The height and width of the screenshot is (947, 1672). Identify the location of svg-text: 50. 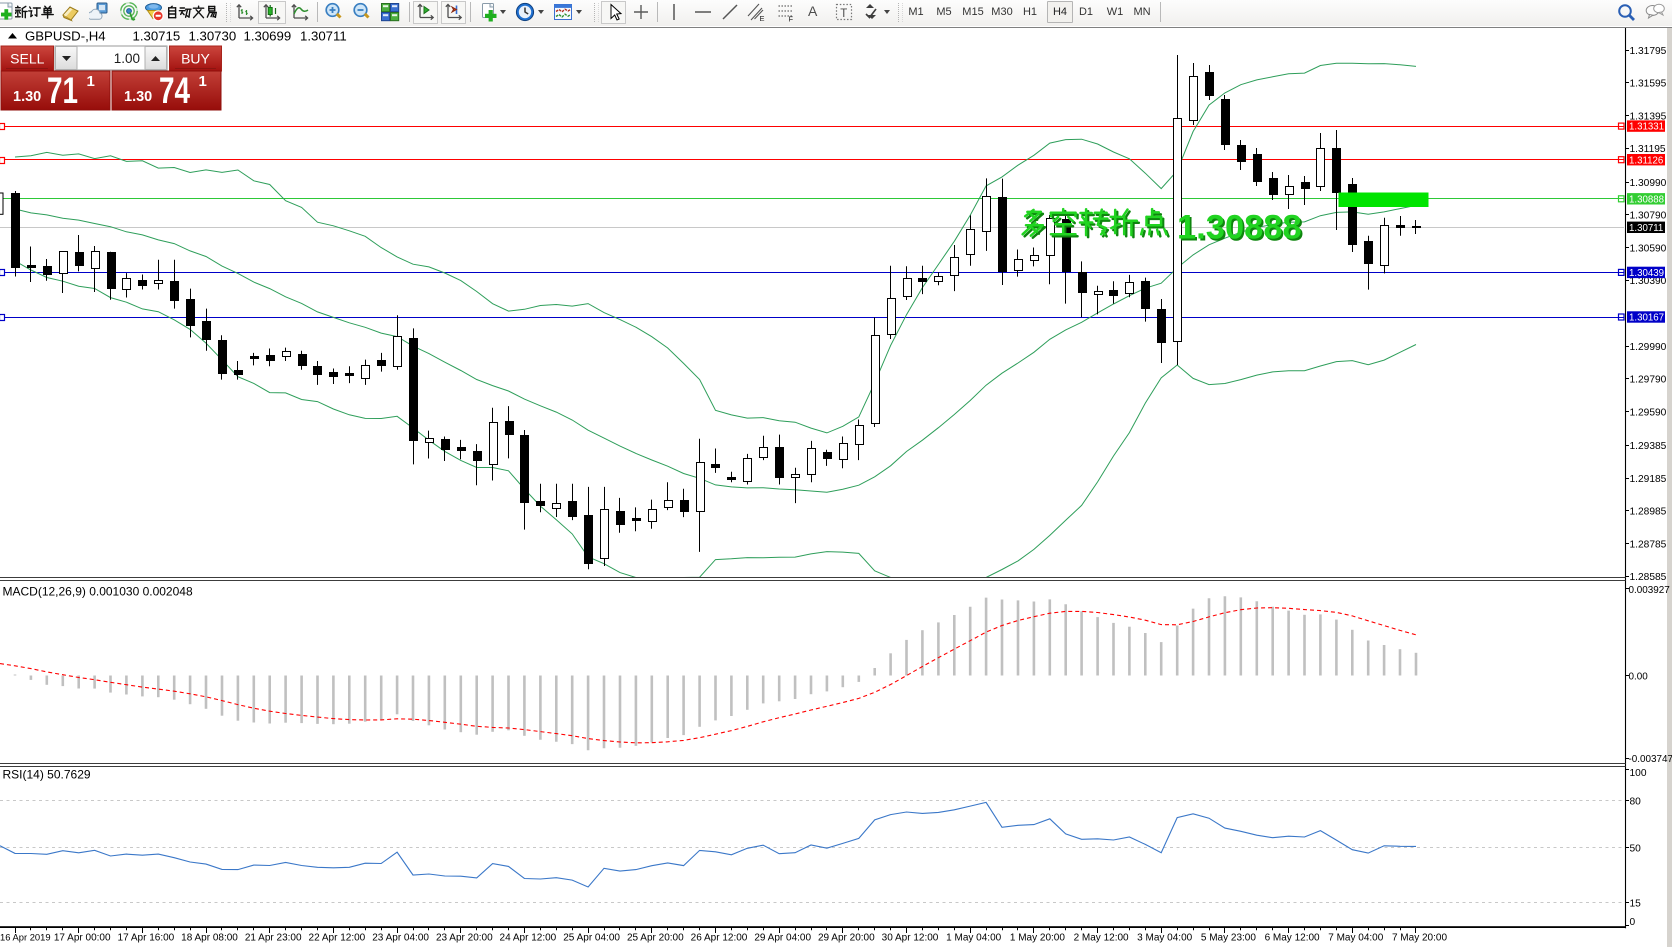
(1636, 849).